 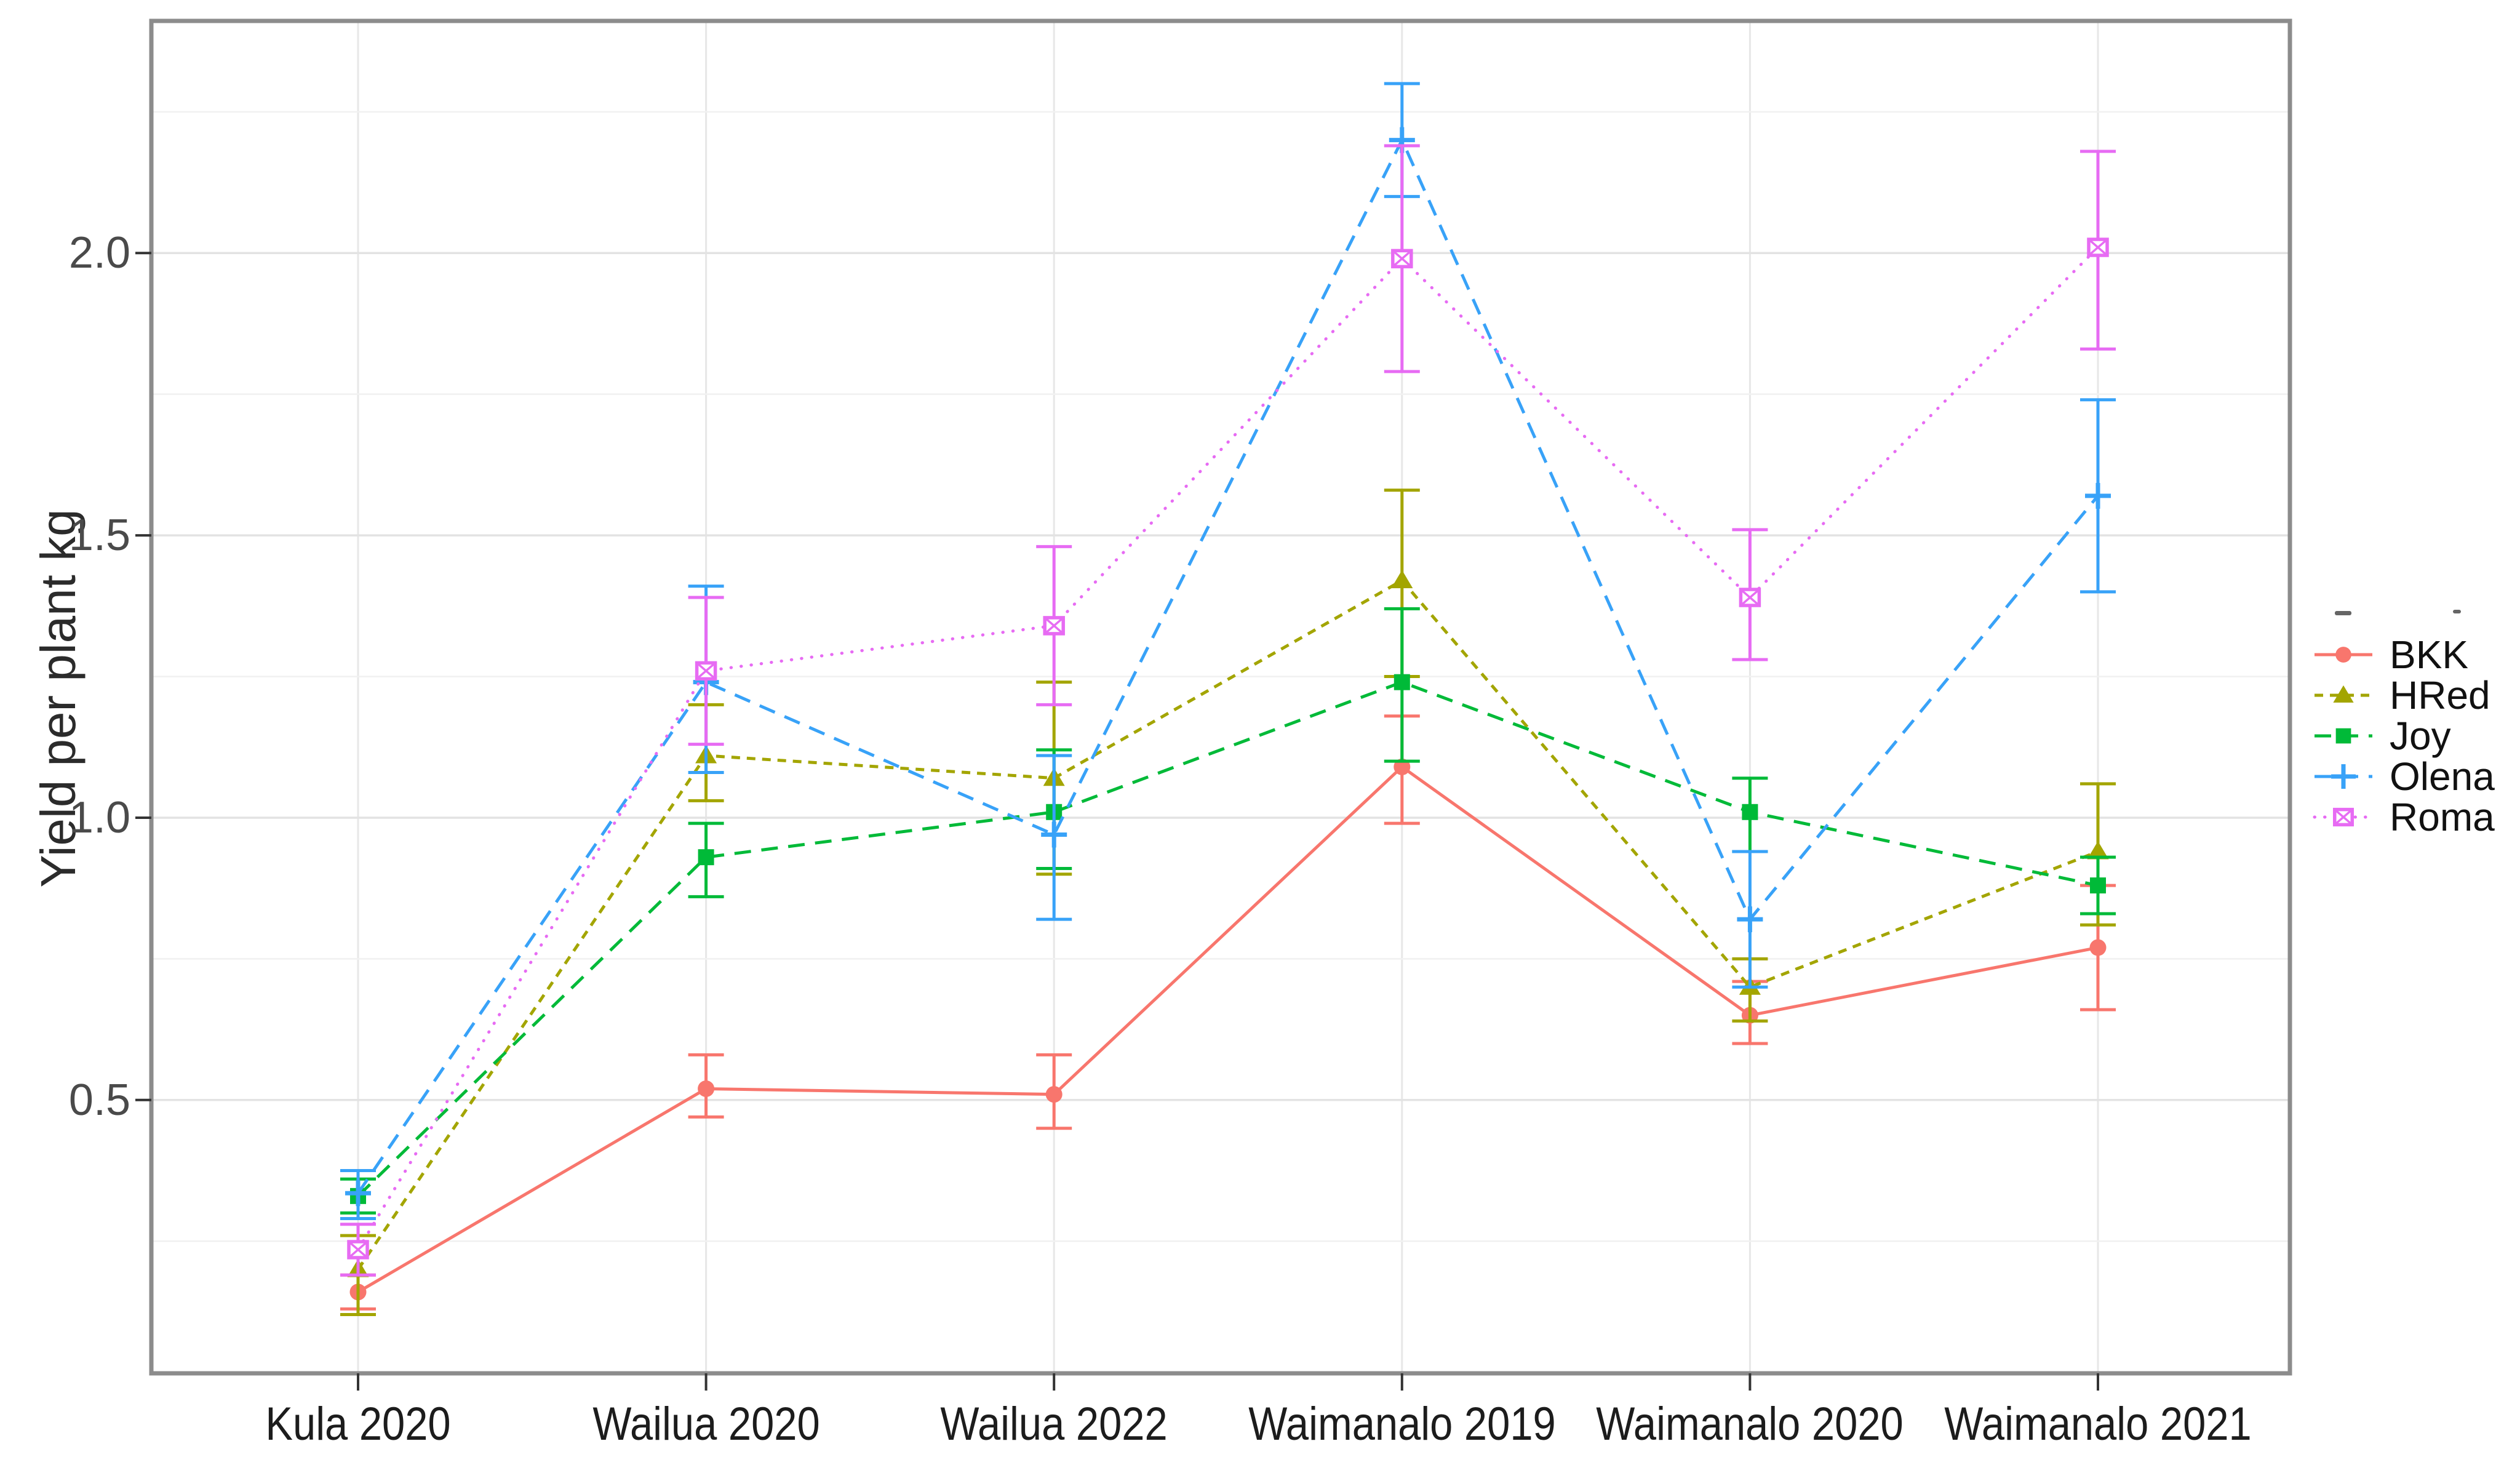 I want to click on legend-item-olena: Olena, so click(x=2399, y=777).